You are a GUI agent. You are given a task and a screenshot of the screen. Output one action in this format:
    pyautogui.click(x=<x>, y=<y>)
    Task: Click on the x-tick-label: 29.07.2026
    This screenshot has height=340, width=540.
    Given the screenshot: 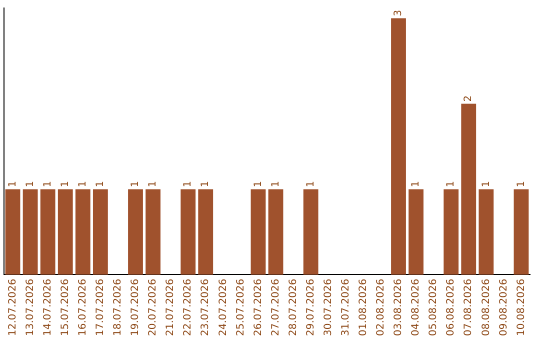 What is the action you would take?
    pyautogui.click(x=310, y=307)
    